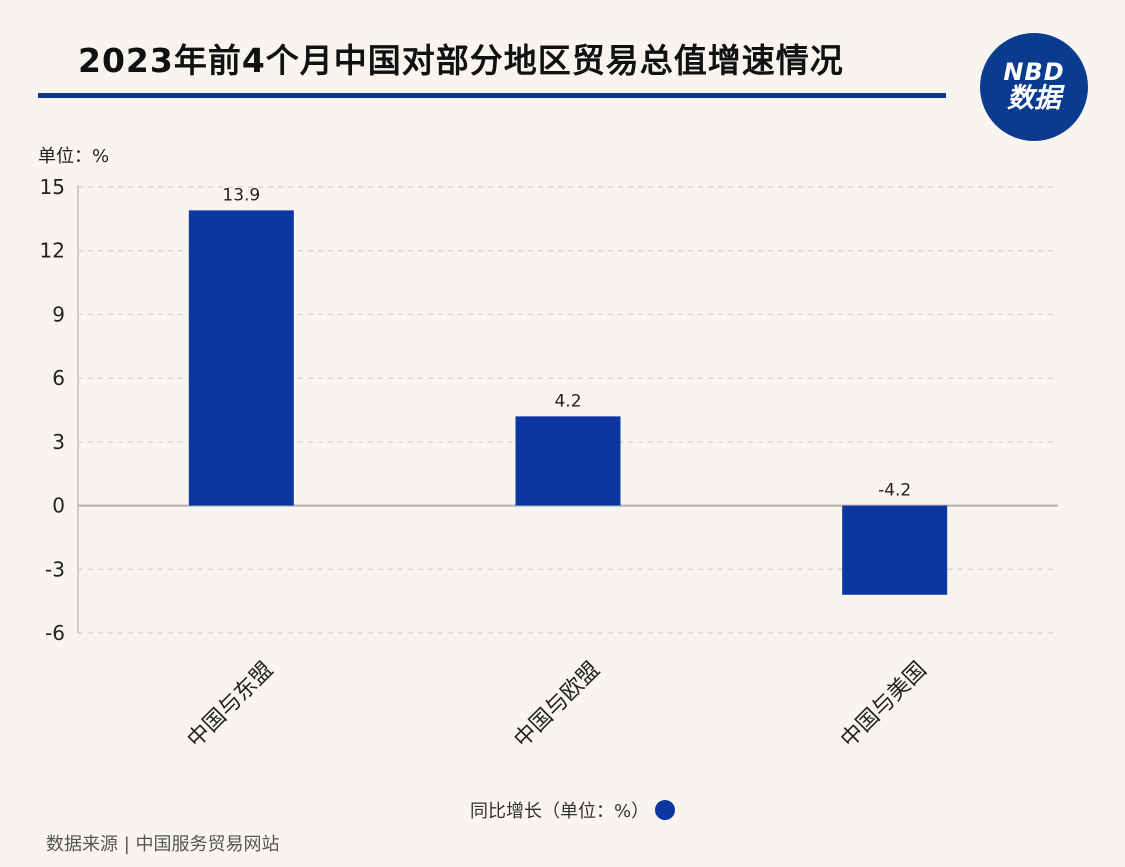 The height and width of the screenshot is (867, 1125). What do you see at coordinates (560, 811) in the screenshot?
I see `legend-label: 同比增长（单位：%）` at bounding box center [560, 811].